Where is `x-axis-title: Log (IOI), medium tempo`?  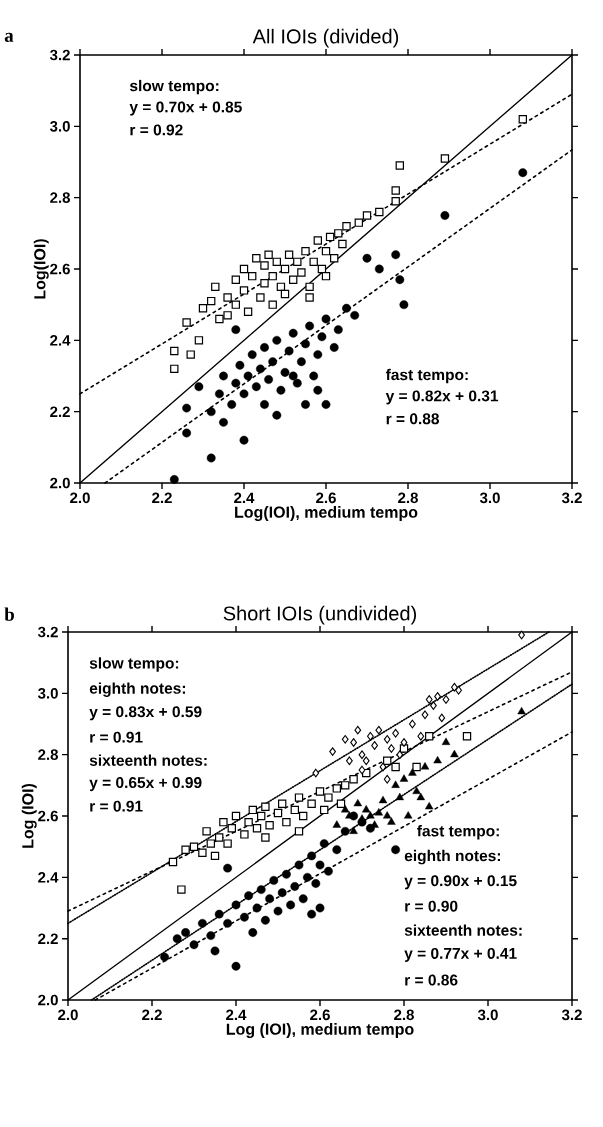 x-axis-title: Log (IOI), medium tempo is located at coordinates (320, 1031).